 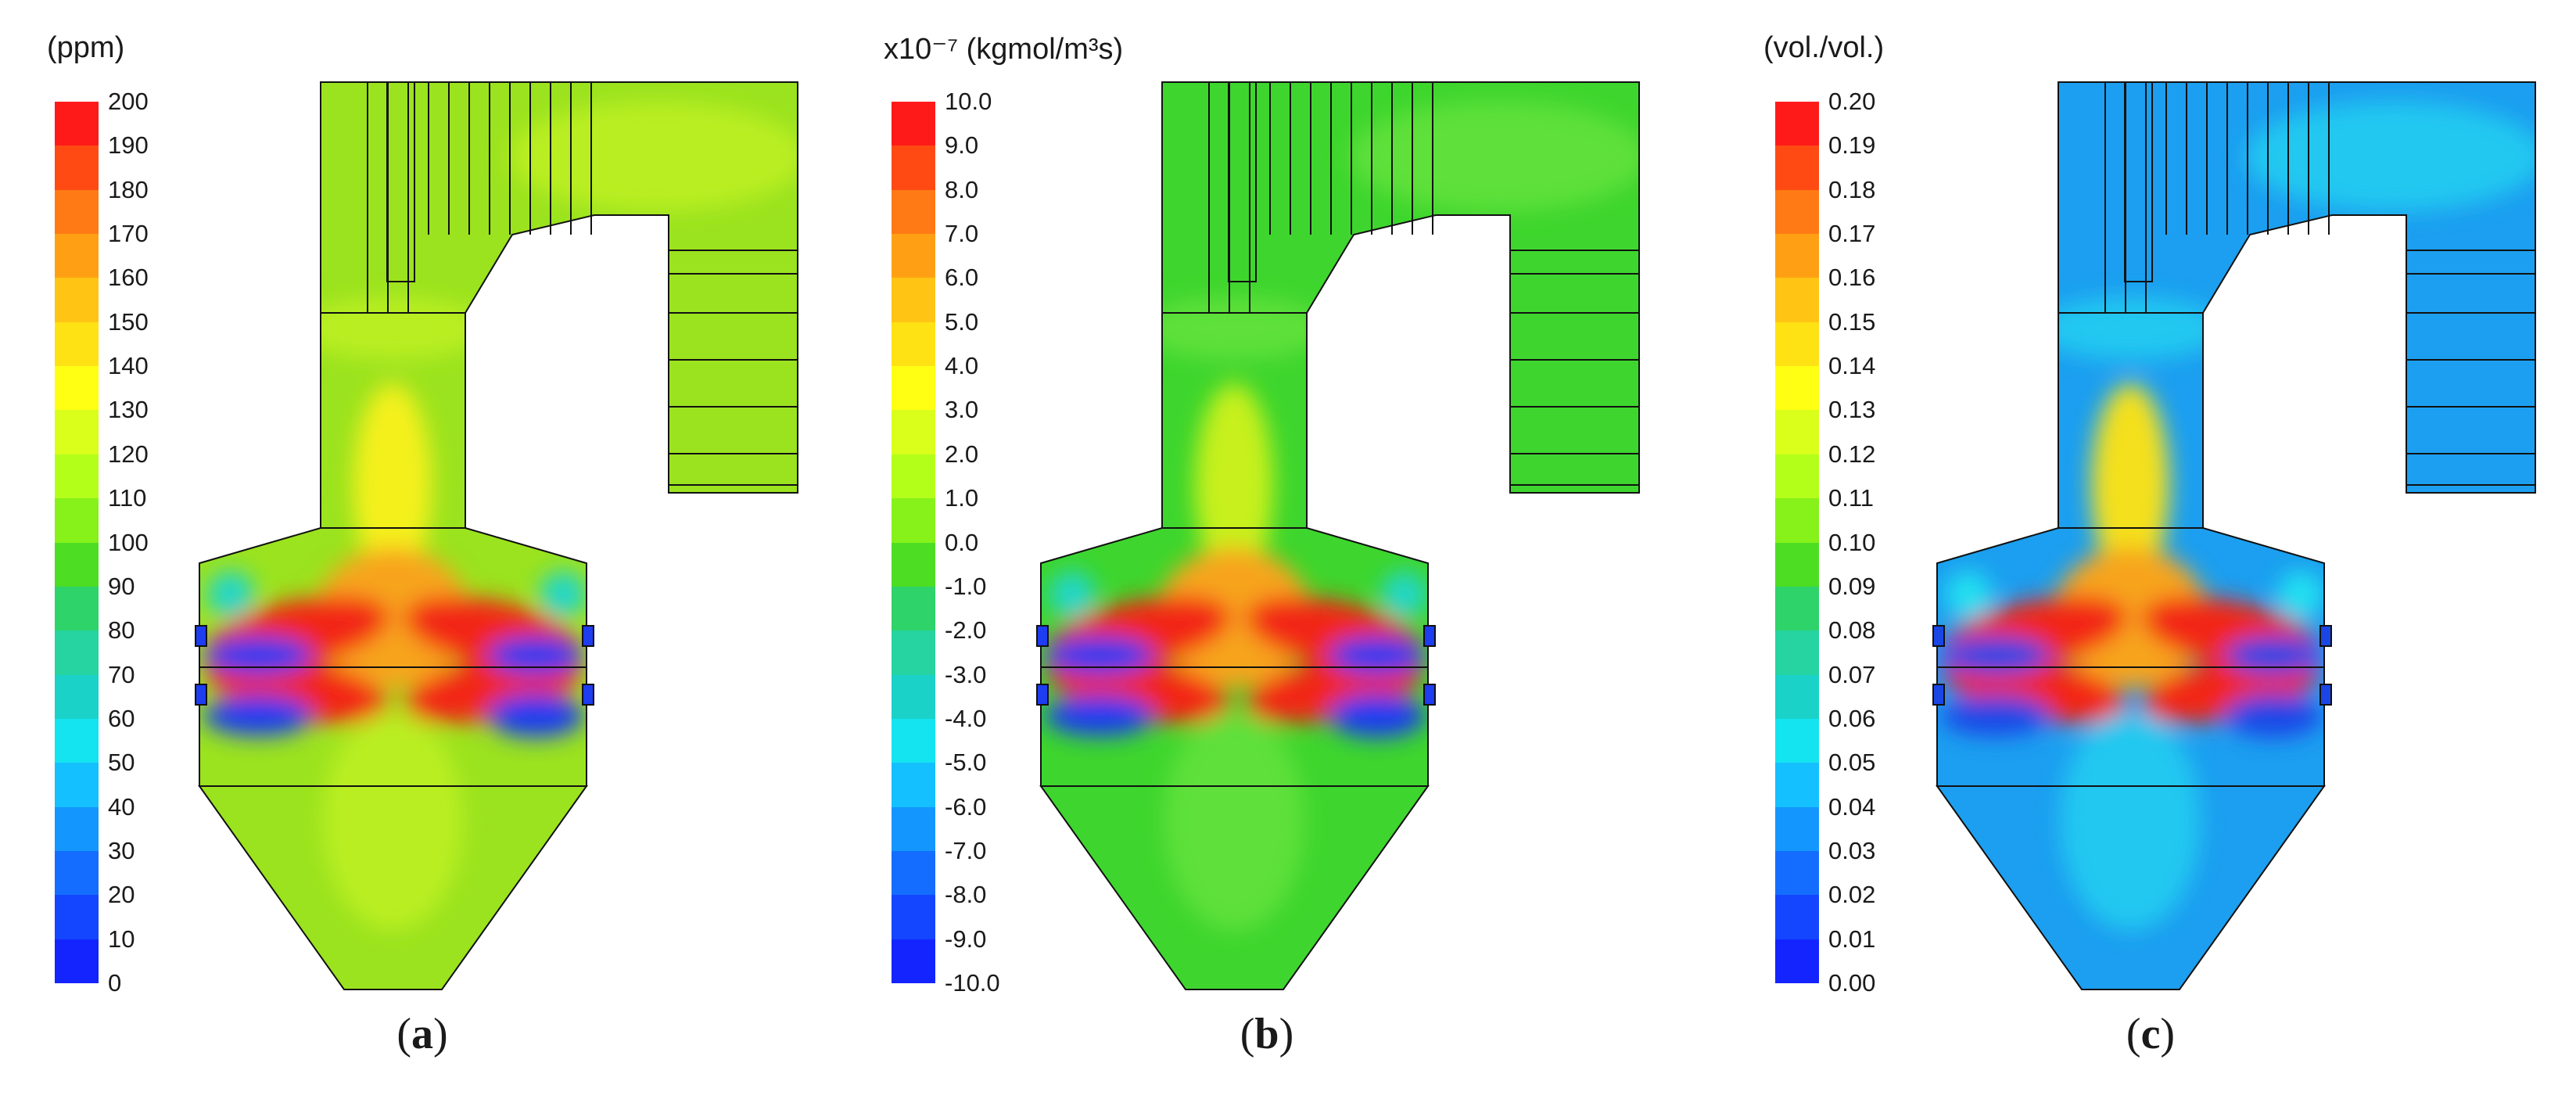 I want to click on colorbar-tick-label: 0, so click(x=115, y=983).